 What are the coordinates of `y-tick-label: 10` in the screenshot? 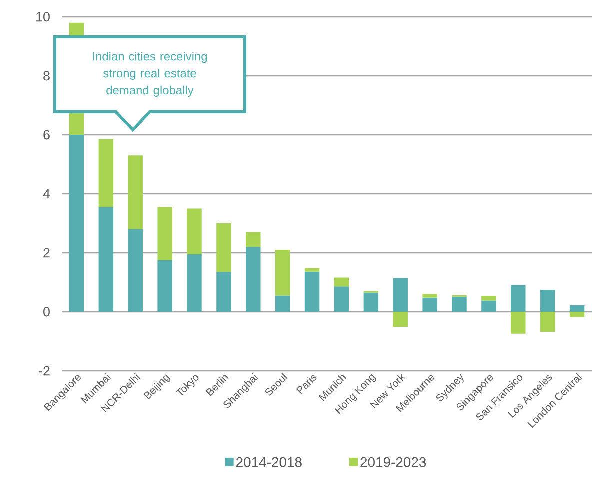 It's located at (43, 17).